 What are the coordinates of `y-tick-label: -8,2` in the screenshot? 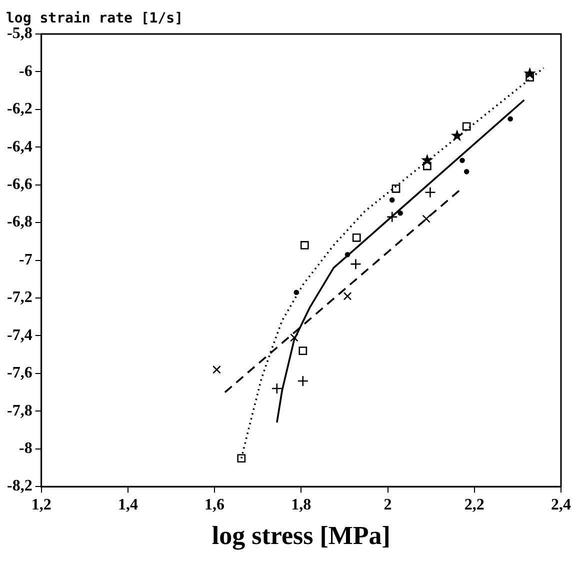 It's located at (19, 486).